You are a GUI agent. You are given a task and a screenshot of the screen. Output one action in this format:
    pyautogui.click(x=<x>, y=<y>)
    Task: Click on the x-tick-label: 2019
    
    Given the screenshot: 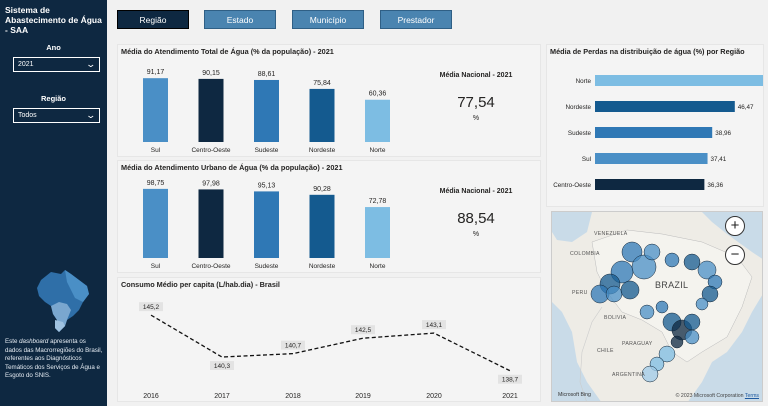 What is the action you would take?
    pyautogui.click(x=363, y=396)
    